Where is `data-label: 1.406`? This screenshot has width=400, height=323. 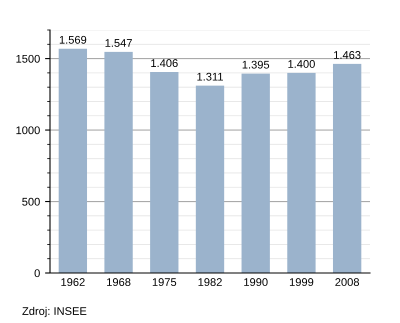
data-label: 1.406 is located at coordinates (164, 63).